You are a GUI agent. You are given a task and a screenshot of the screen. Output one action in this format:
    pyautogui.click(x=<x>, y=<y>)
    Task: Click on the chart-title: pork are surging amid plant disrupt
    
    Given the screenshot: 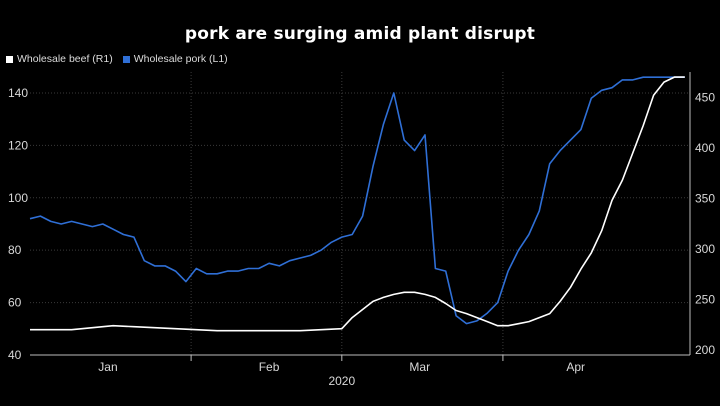 What is the action you would take?
    pyautogui.click(x=360, y=34)
    